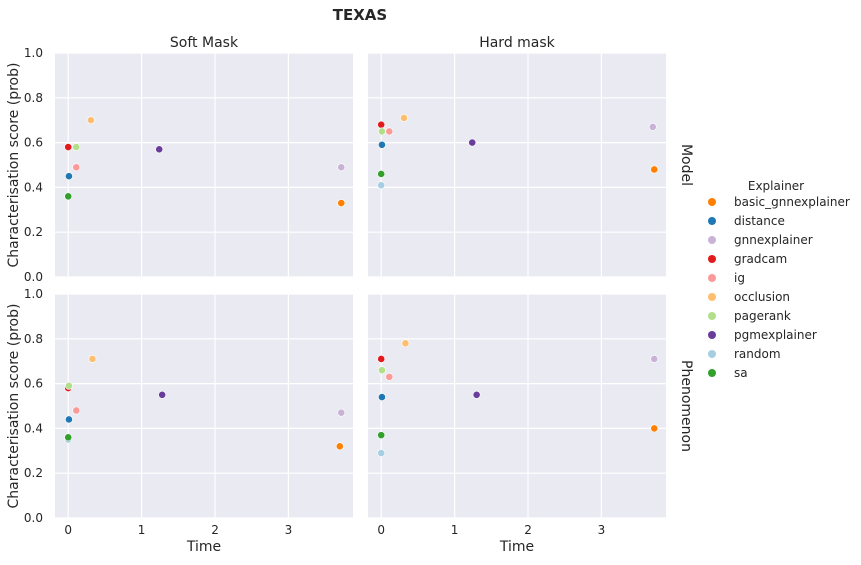  I want to click on x-tick-label: 0, so click(381, 530).